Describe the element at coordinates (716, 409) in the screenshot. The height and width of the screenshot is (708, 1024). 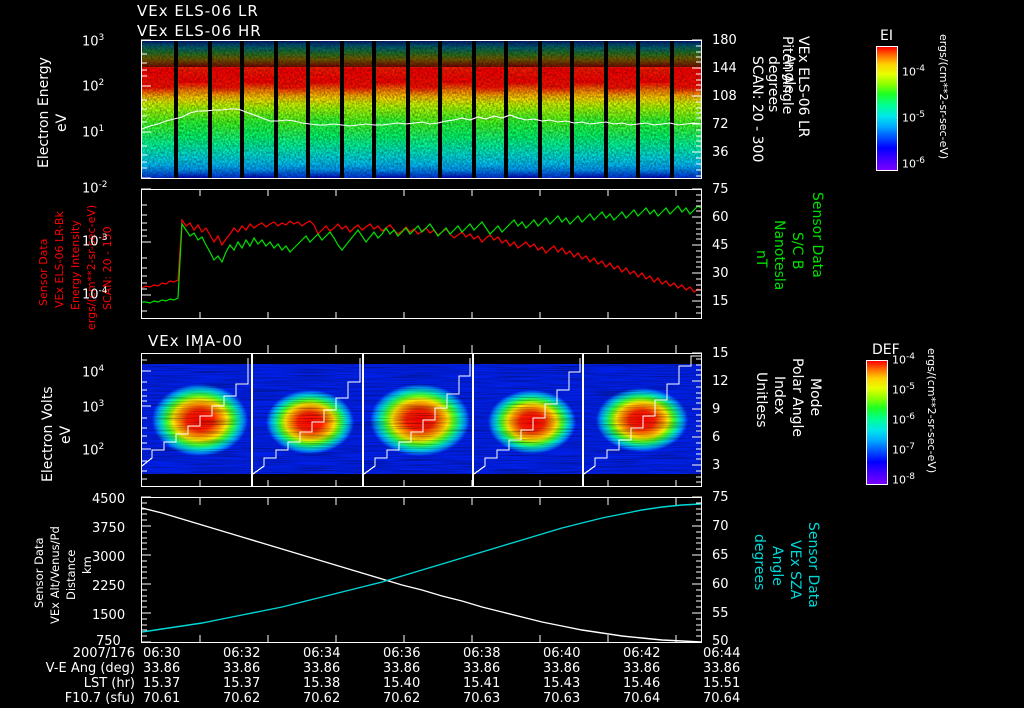
I see `panel3-right-tick-9: 9` at that location.